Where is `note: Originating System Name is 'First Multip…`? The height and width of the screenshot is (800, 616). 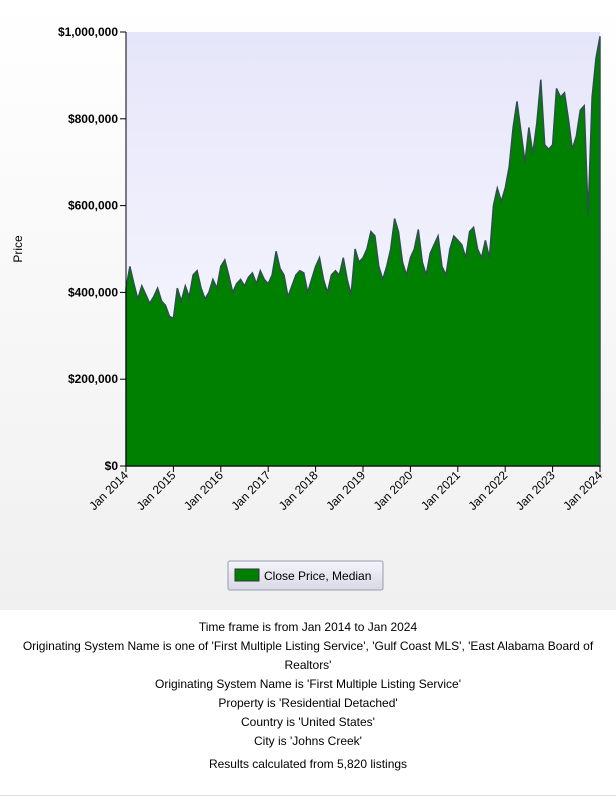 note: Originating System Name is 'First Multip… is located at coordinates (307, 684).